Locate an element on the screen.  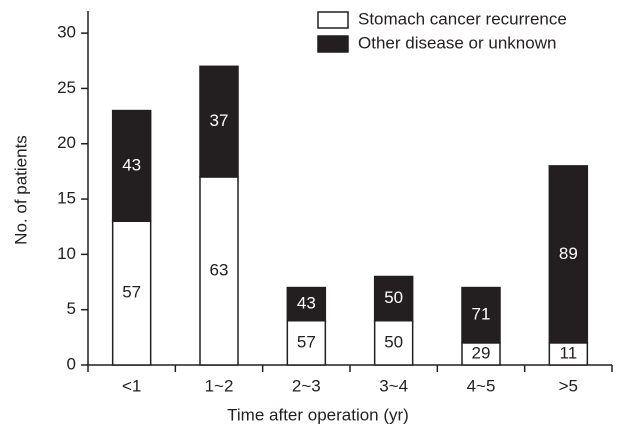
bar-label: 71 is located at coordinates (481, 314).